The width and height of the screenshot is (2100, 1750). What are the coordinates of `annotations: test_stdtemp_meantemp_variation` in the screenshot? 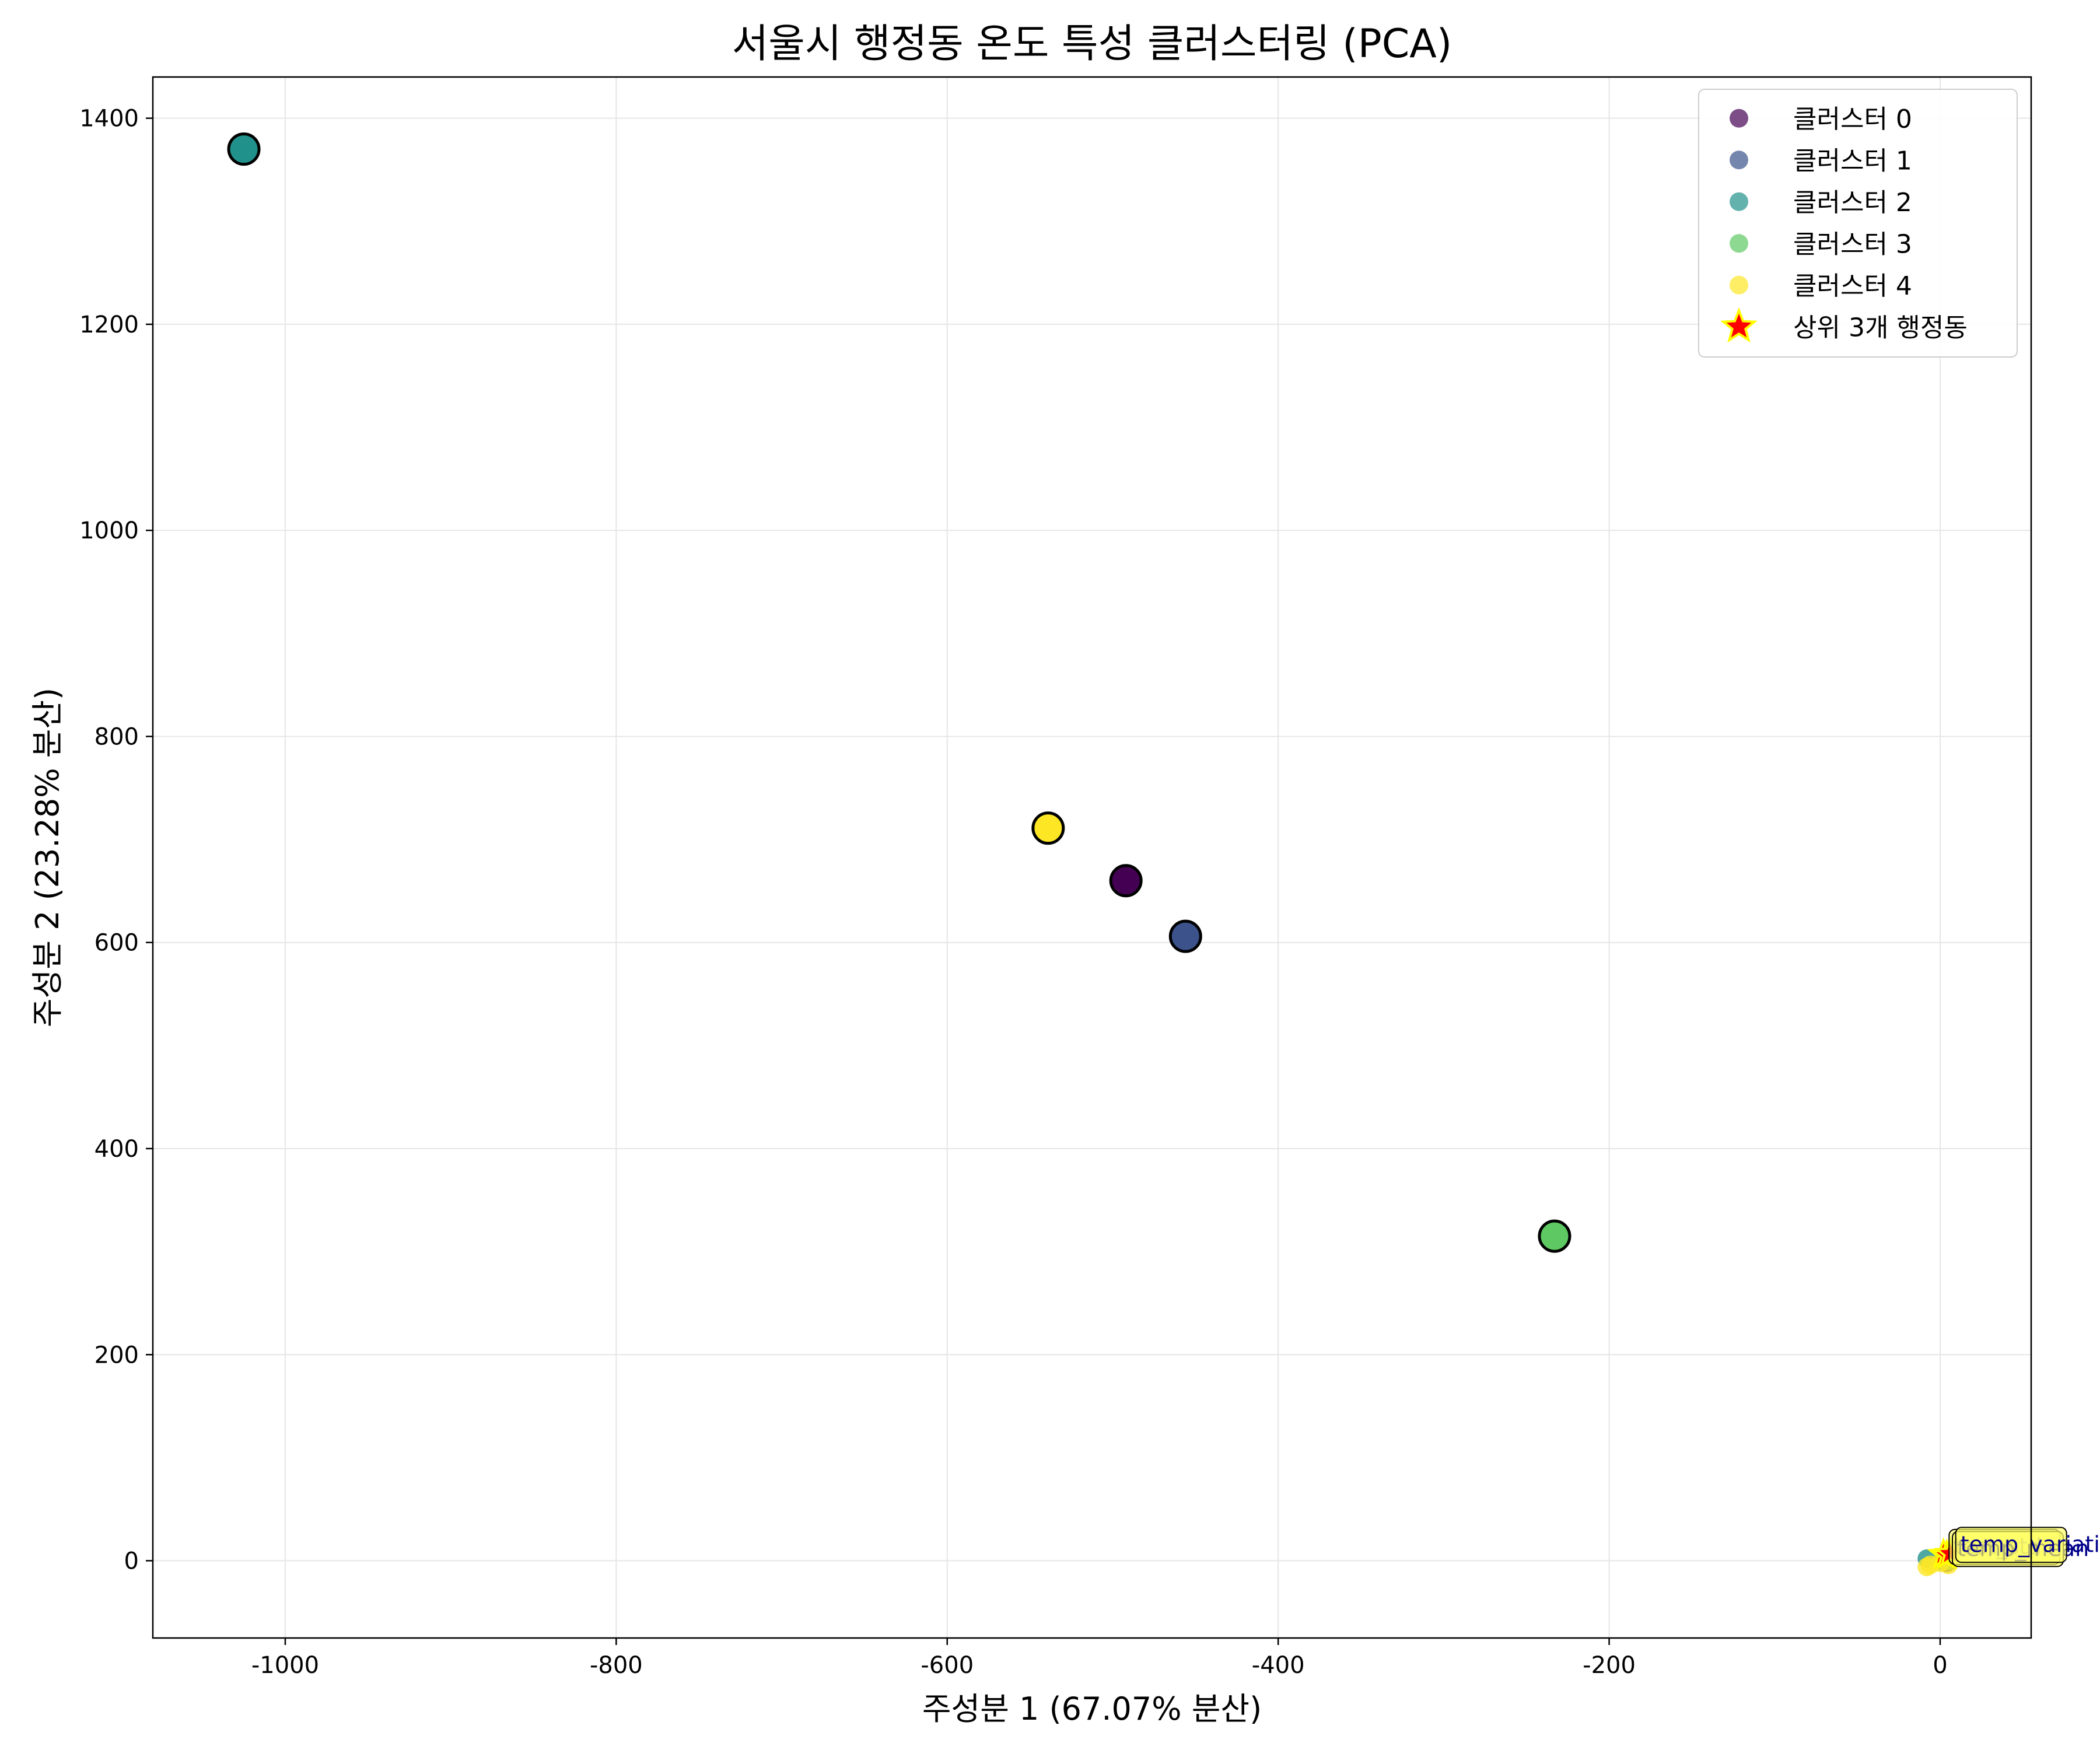 It's located at (2024, 1547).